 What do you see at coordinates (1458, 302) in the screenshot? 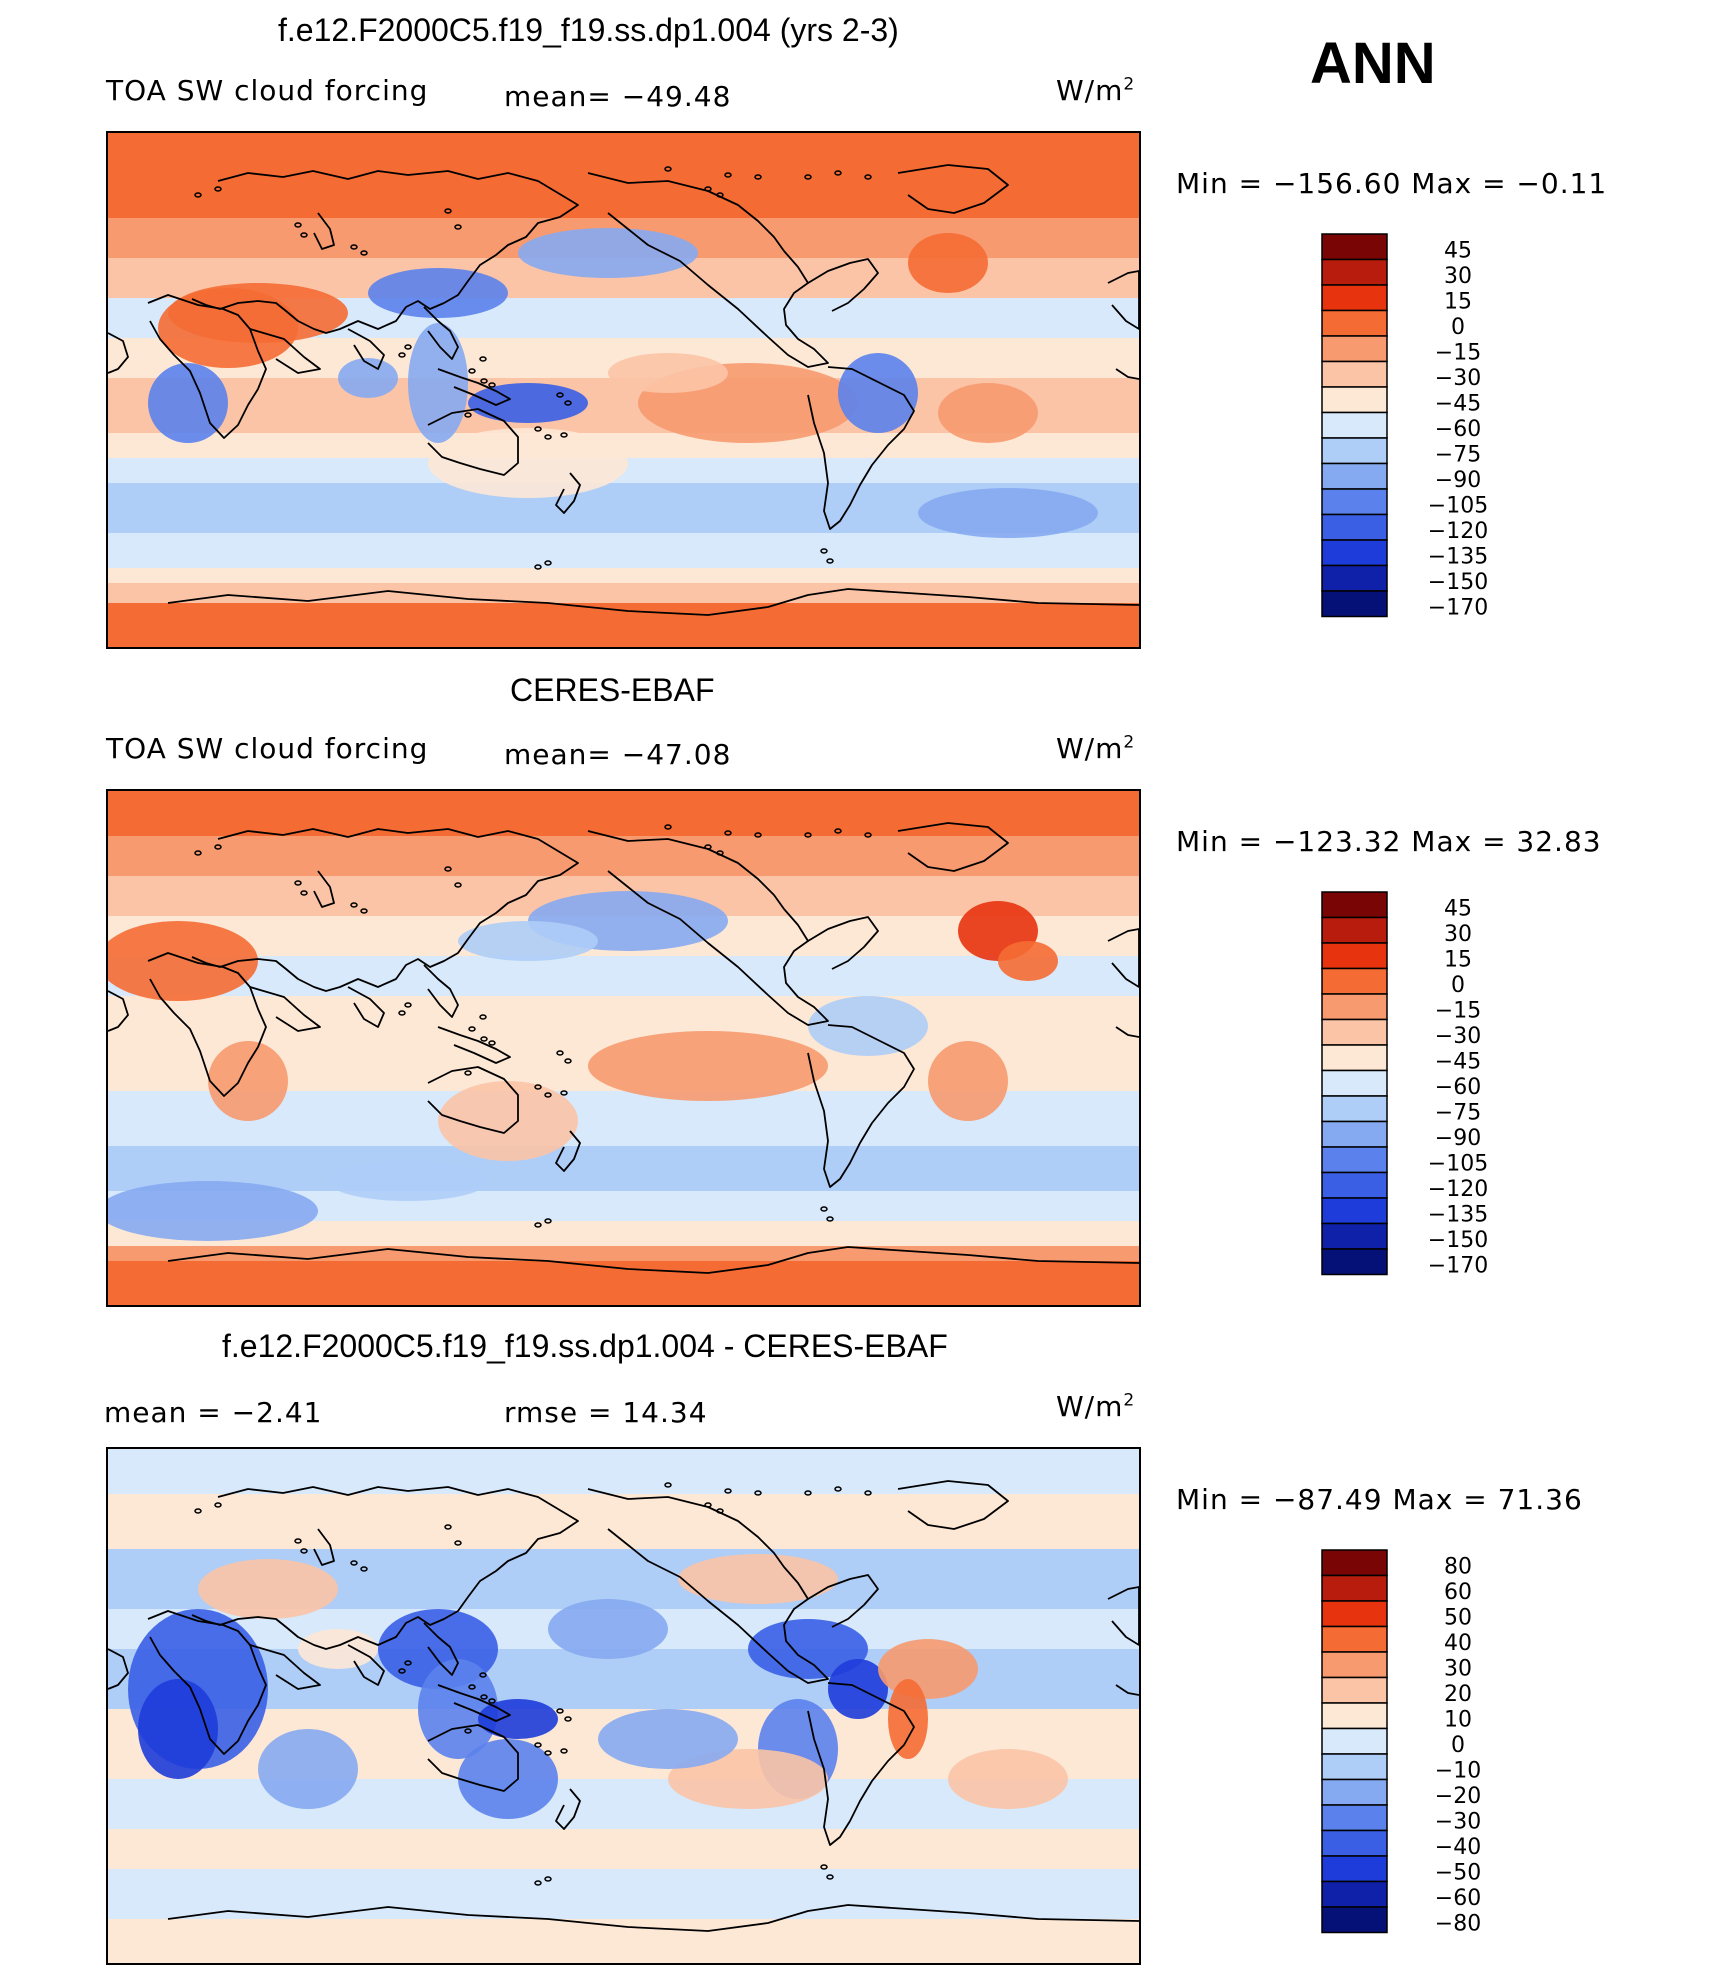
I see `colorbar-label: 15` at bounding box center [1458, 302].